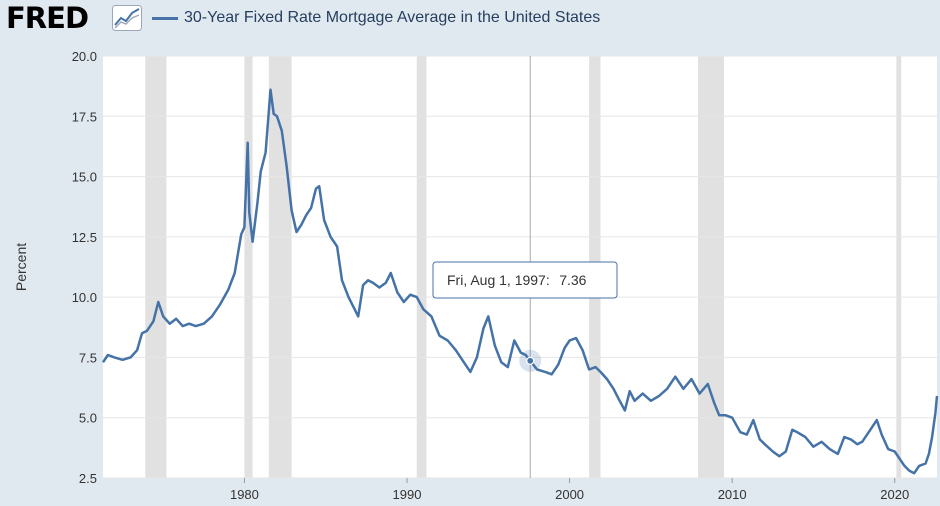 This screenshot has height=506, width=940. What do you see at coordinates (498, 280) in the screenshot?
I see `tooltip-date: Fri, Aug 1, 1997:` at bounding box center [498, 280].